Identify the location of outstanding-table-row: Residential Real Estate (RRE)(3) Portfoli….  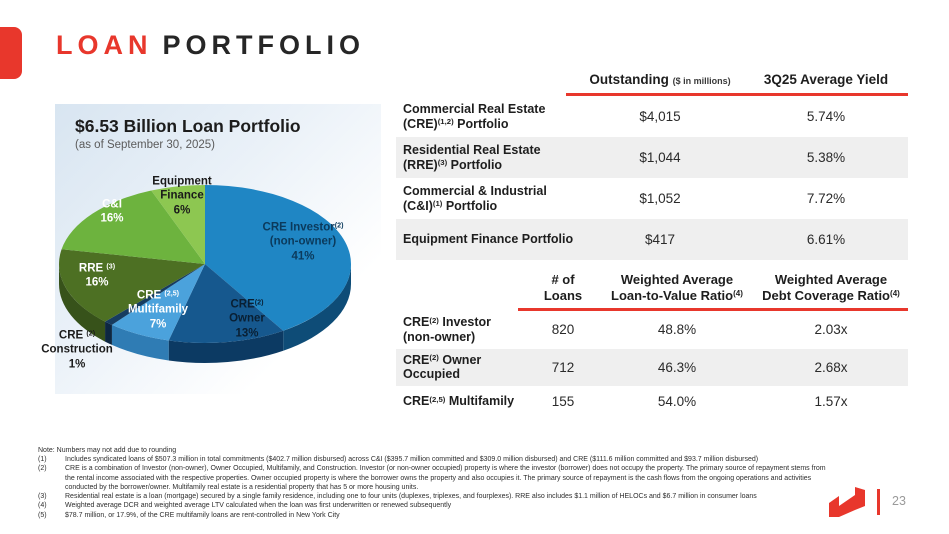
(652, 158).